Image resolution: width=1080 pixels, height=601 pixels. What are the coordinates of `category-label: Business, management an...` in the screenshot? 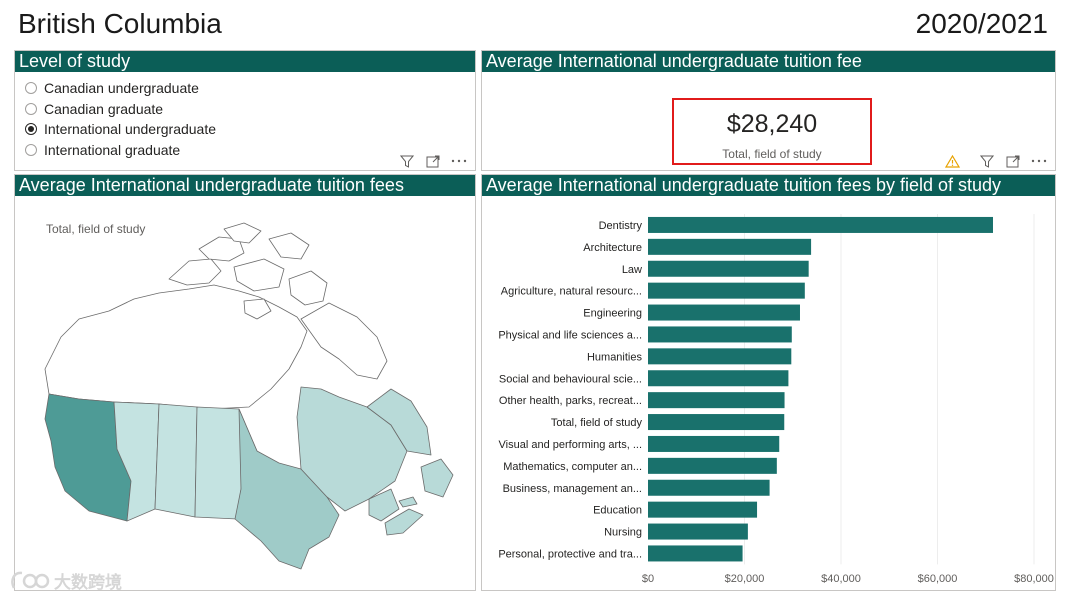 It's located at (572, 489).